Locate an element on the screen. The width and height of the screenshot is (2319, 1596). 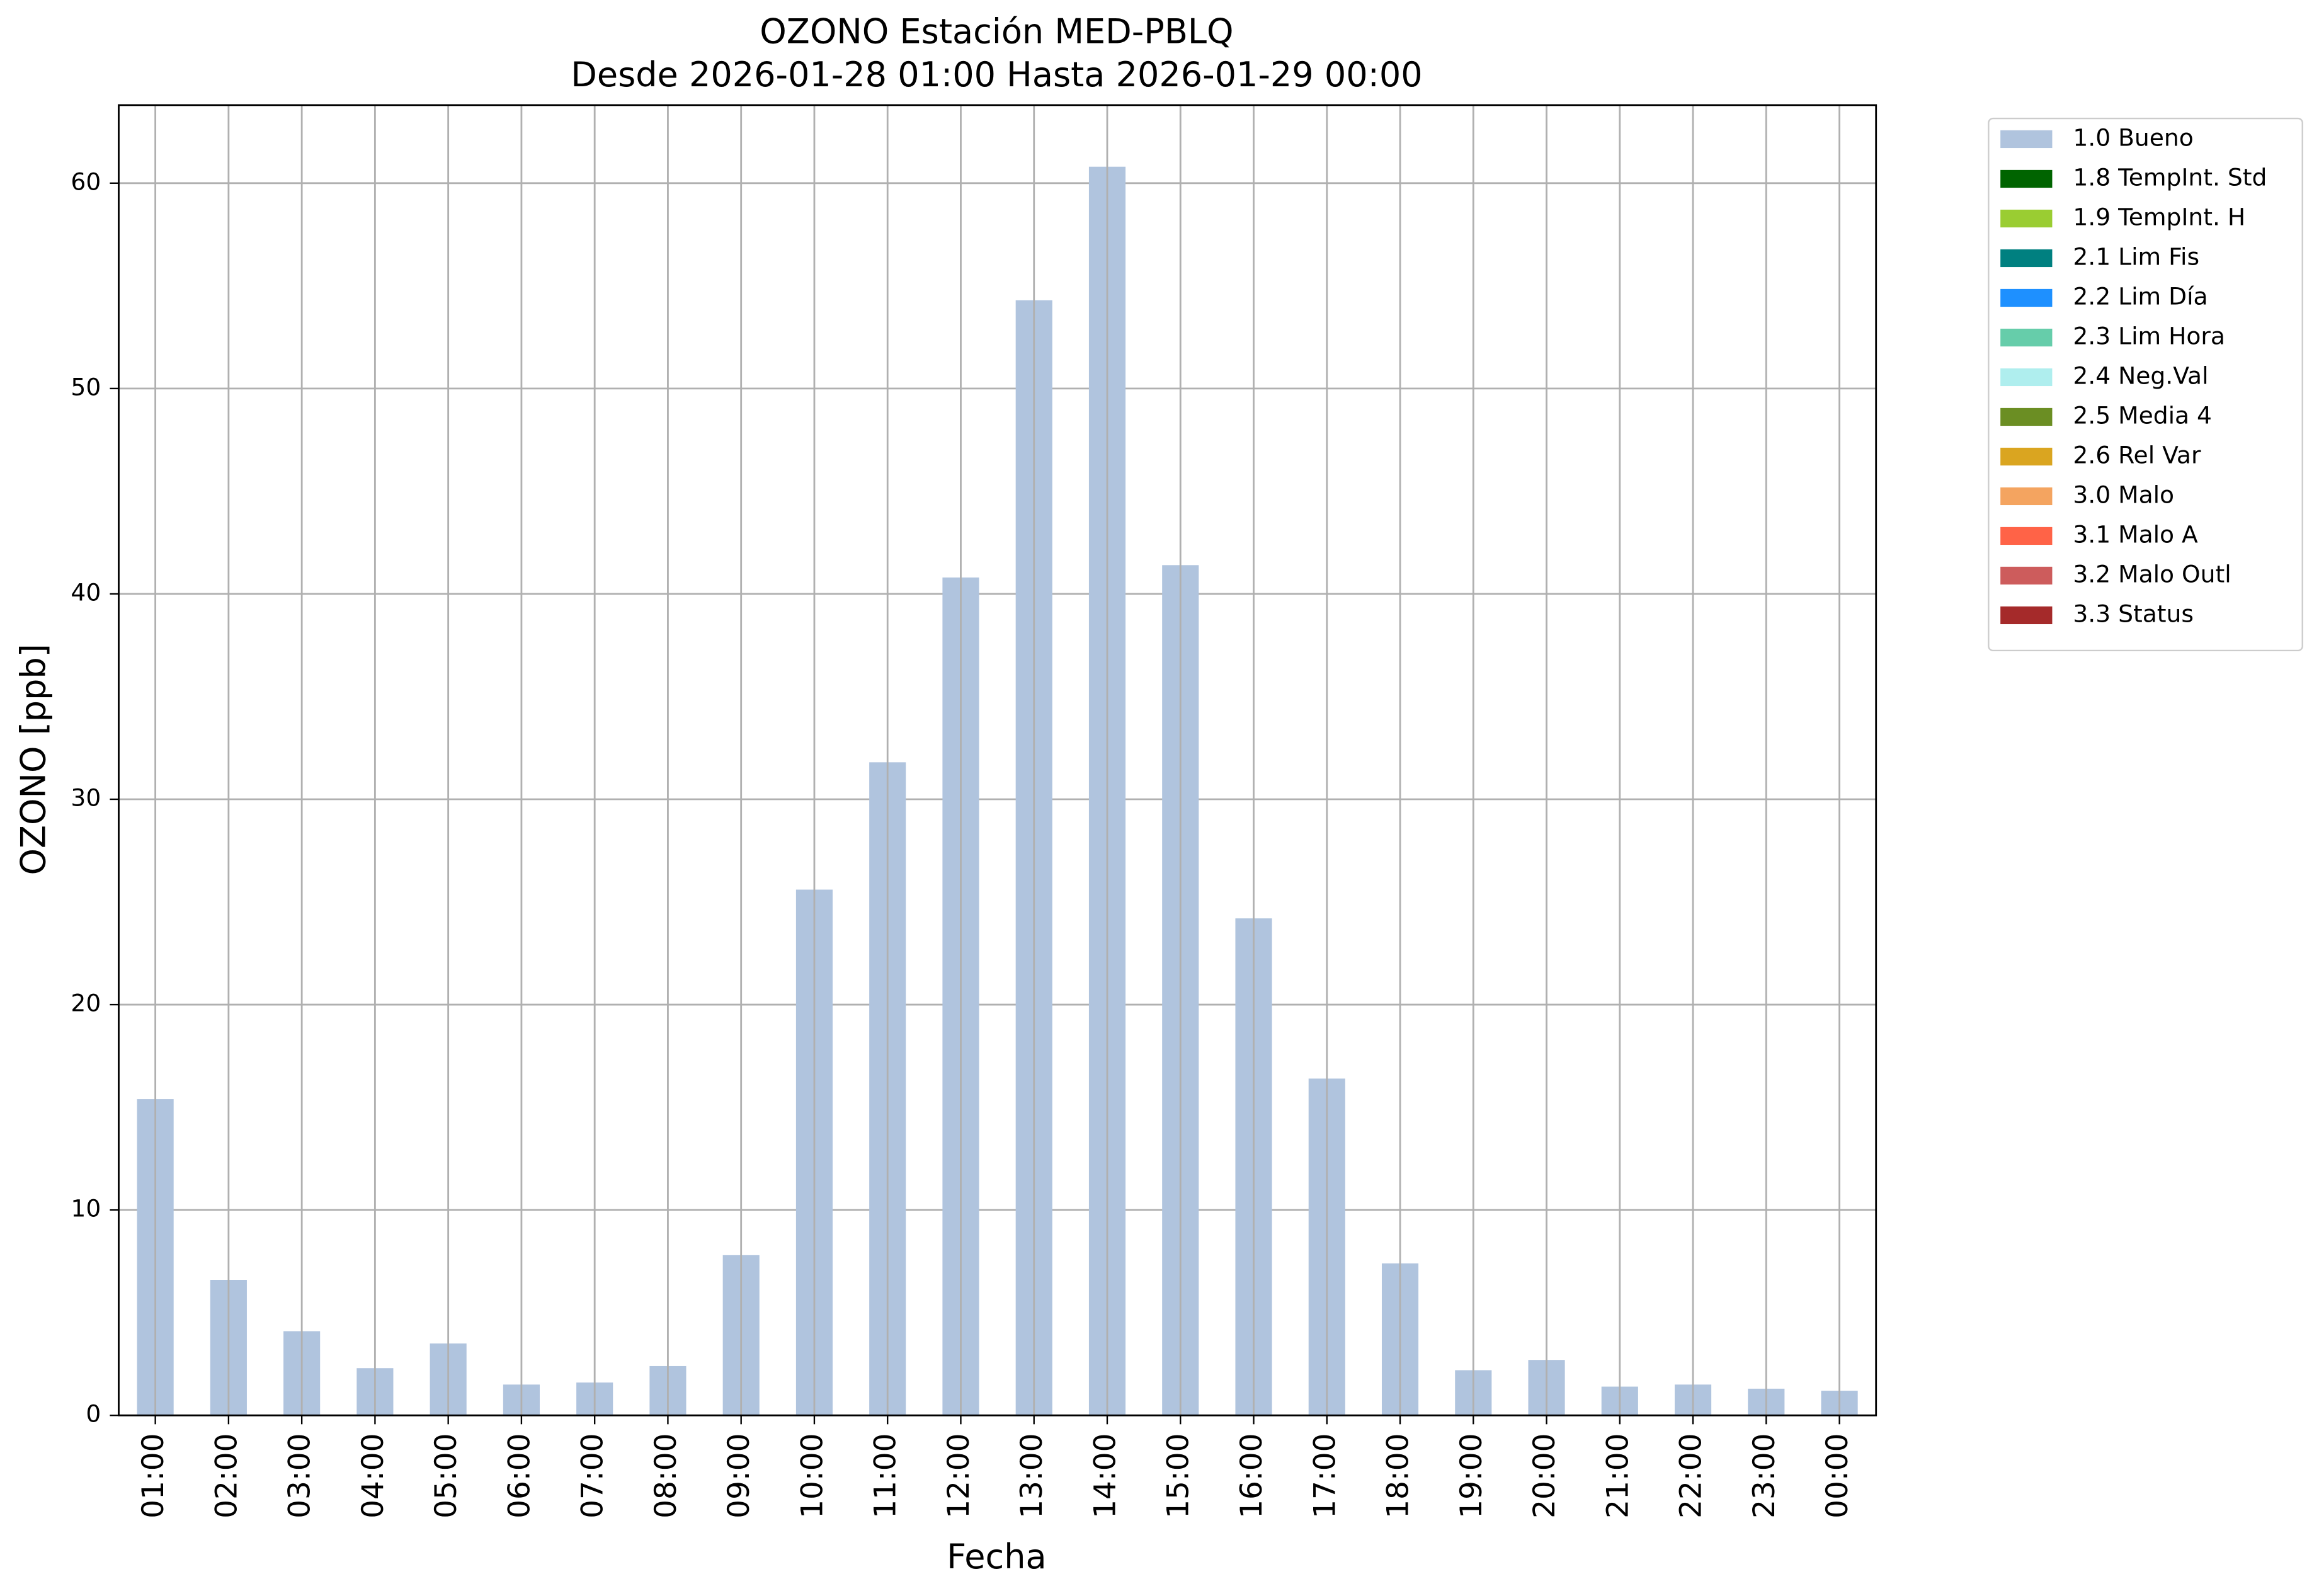
x-tick-label: 18:00 is located at coordinates (1398, 1475).